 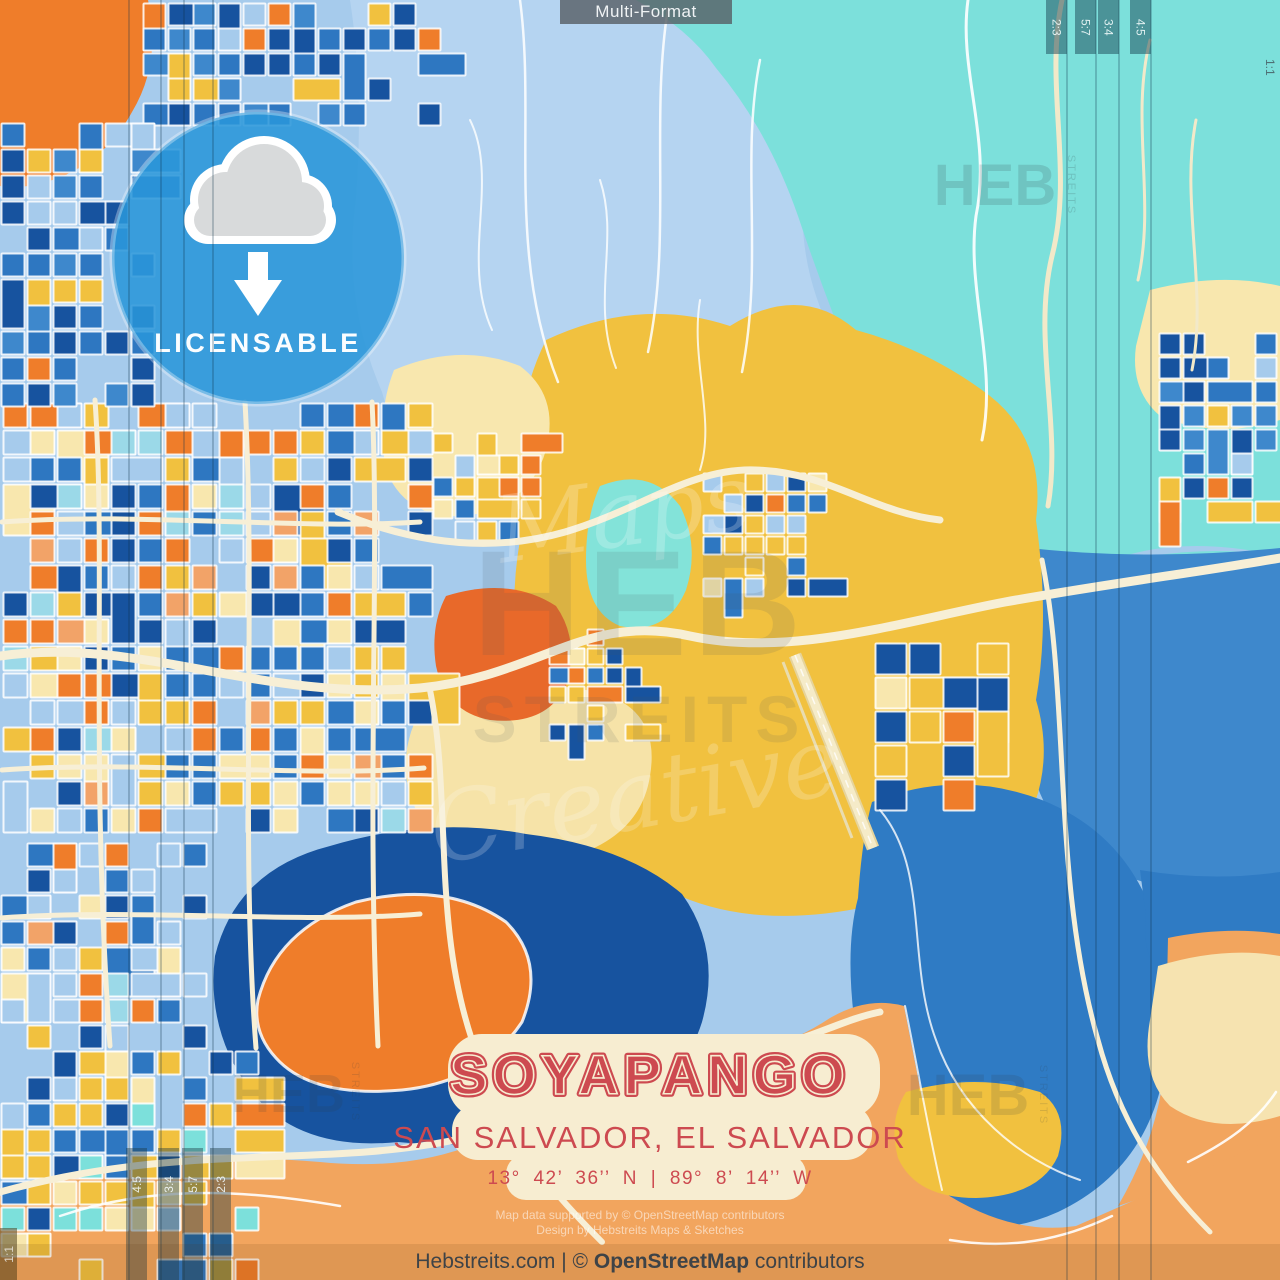 I want to click on footer-osm: OpenStreetMap, so click(x=671, y=1261).